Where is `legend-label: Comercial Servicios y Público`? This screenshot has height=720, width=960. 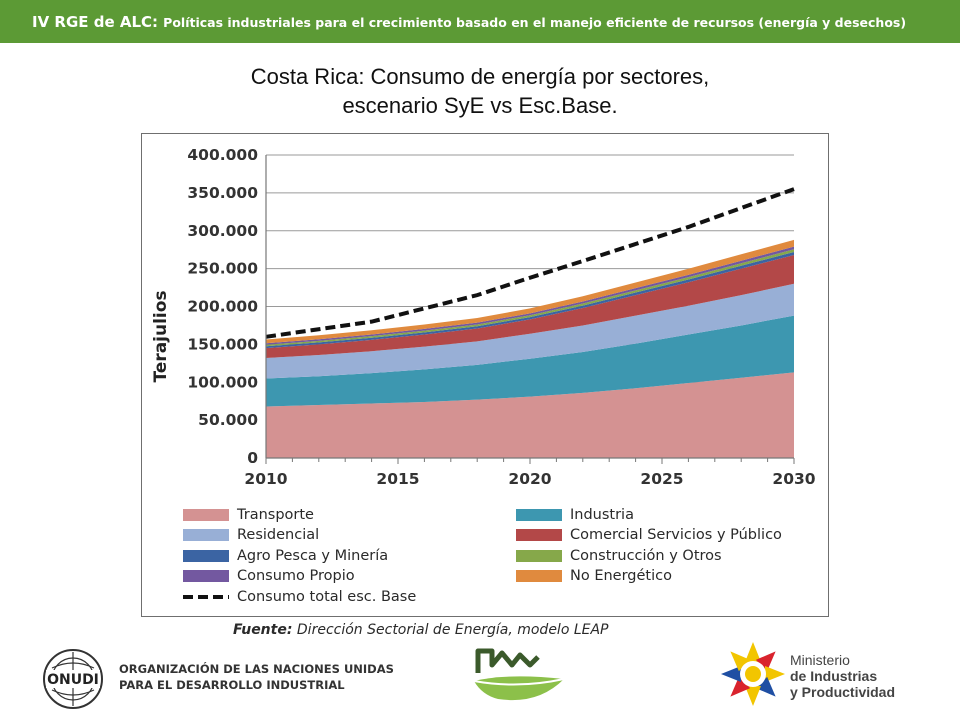
legend-label: Comercial Servicios y Público is located at coordinates (676, 535).